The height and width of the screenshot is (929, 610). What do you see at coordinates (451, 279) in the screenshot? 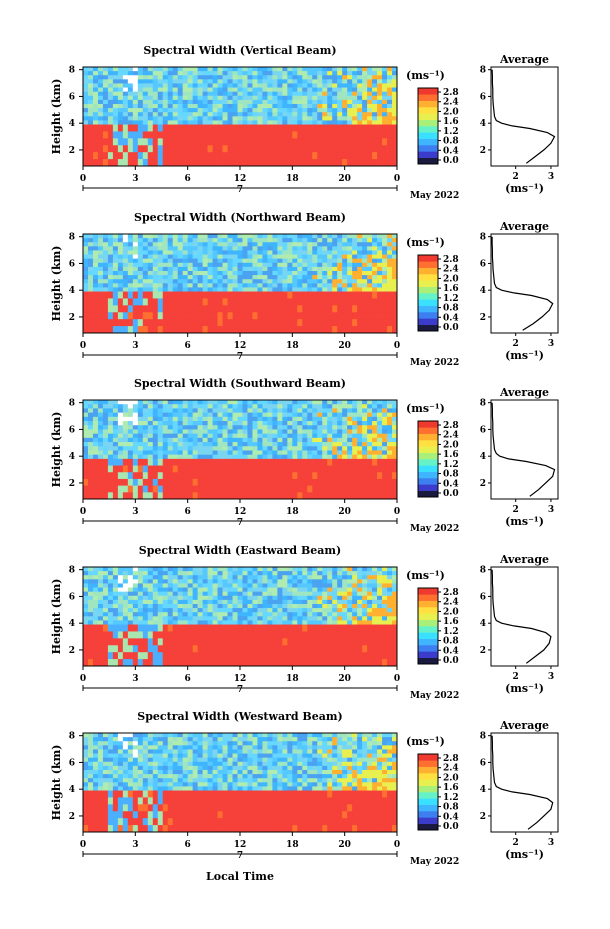
I see `colorbar-tick-label: 2.0` at bounding box center [451, 279].